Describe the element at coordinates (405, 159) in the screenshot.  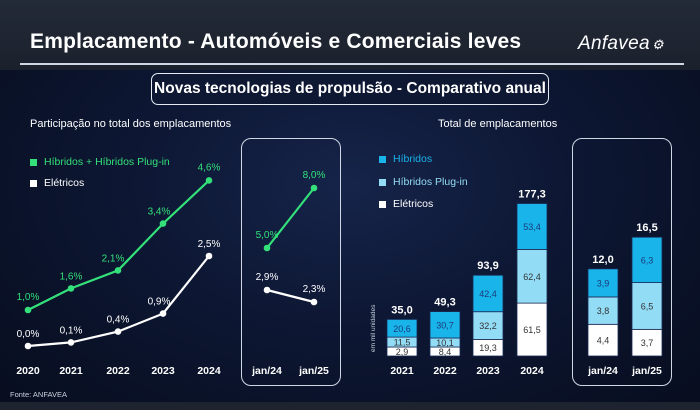
I see `legend-hibridos: Híbridos` at that location.